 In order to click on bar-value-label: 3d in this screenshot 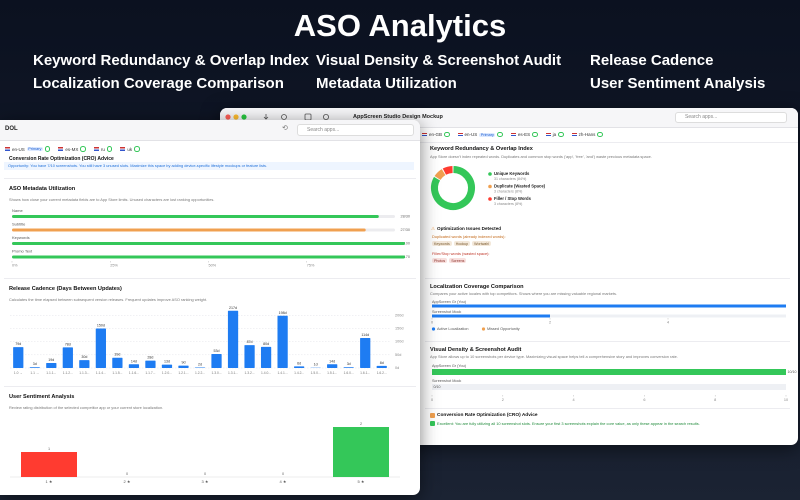, I will do `click(35, 364)`.